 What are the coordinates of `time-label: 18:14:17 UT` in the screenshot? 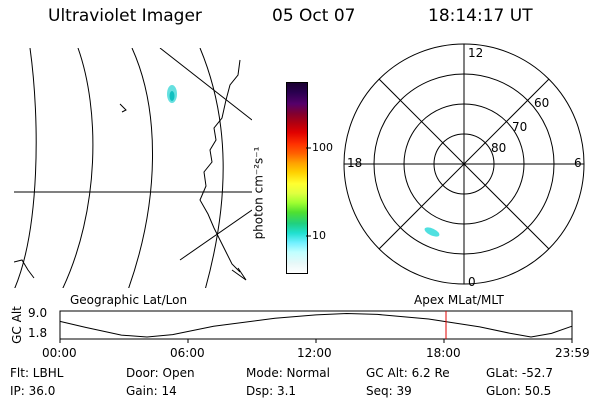 It's located at (480, 16).